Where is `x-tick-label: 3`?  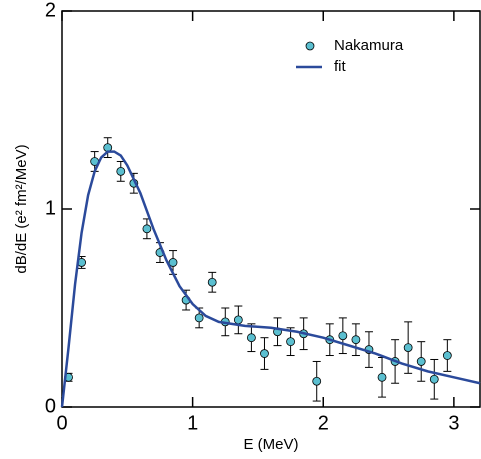 x-tick-label: 3 is located at coordinates (453, 423).